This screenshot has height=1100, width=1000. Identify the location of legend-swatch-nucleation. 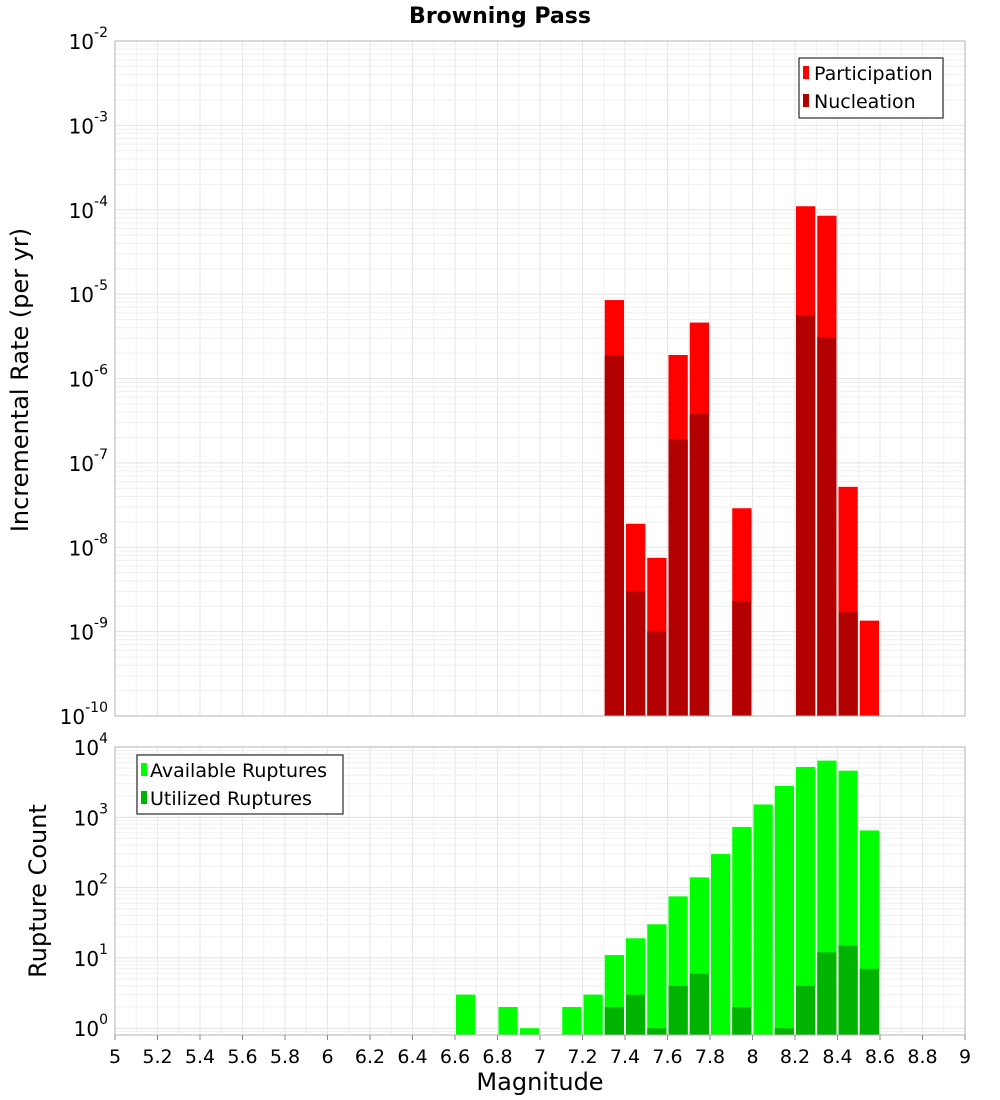
(806, 100).